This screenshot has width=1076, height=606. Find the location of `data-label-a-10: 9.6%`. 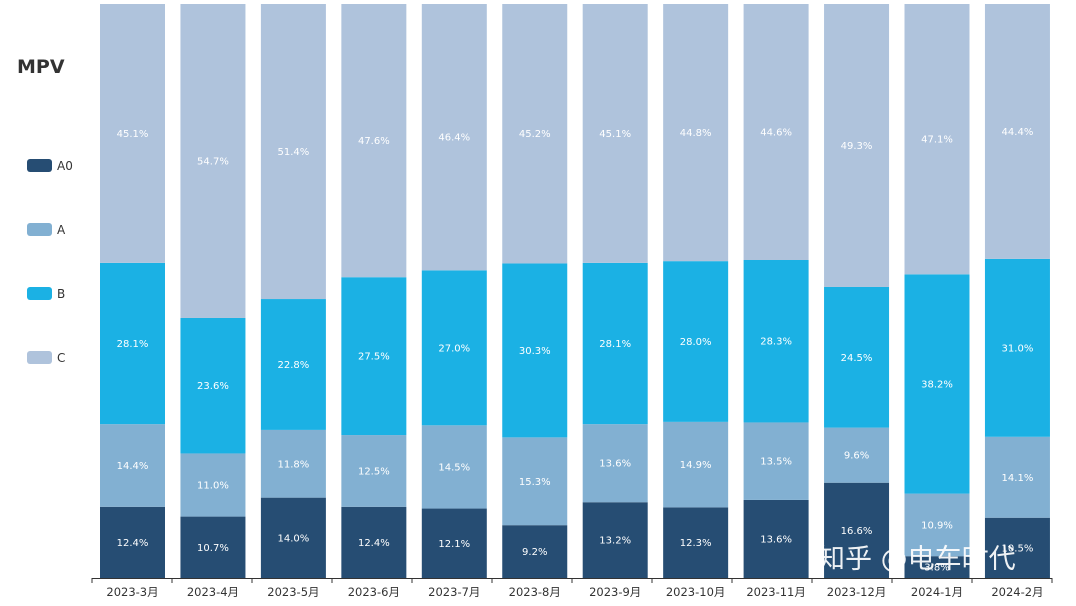

data-label-a-10: 9.6% is located at coordinates (856, 456).